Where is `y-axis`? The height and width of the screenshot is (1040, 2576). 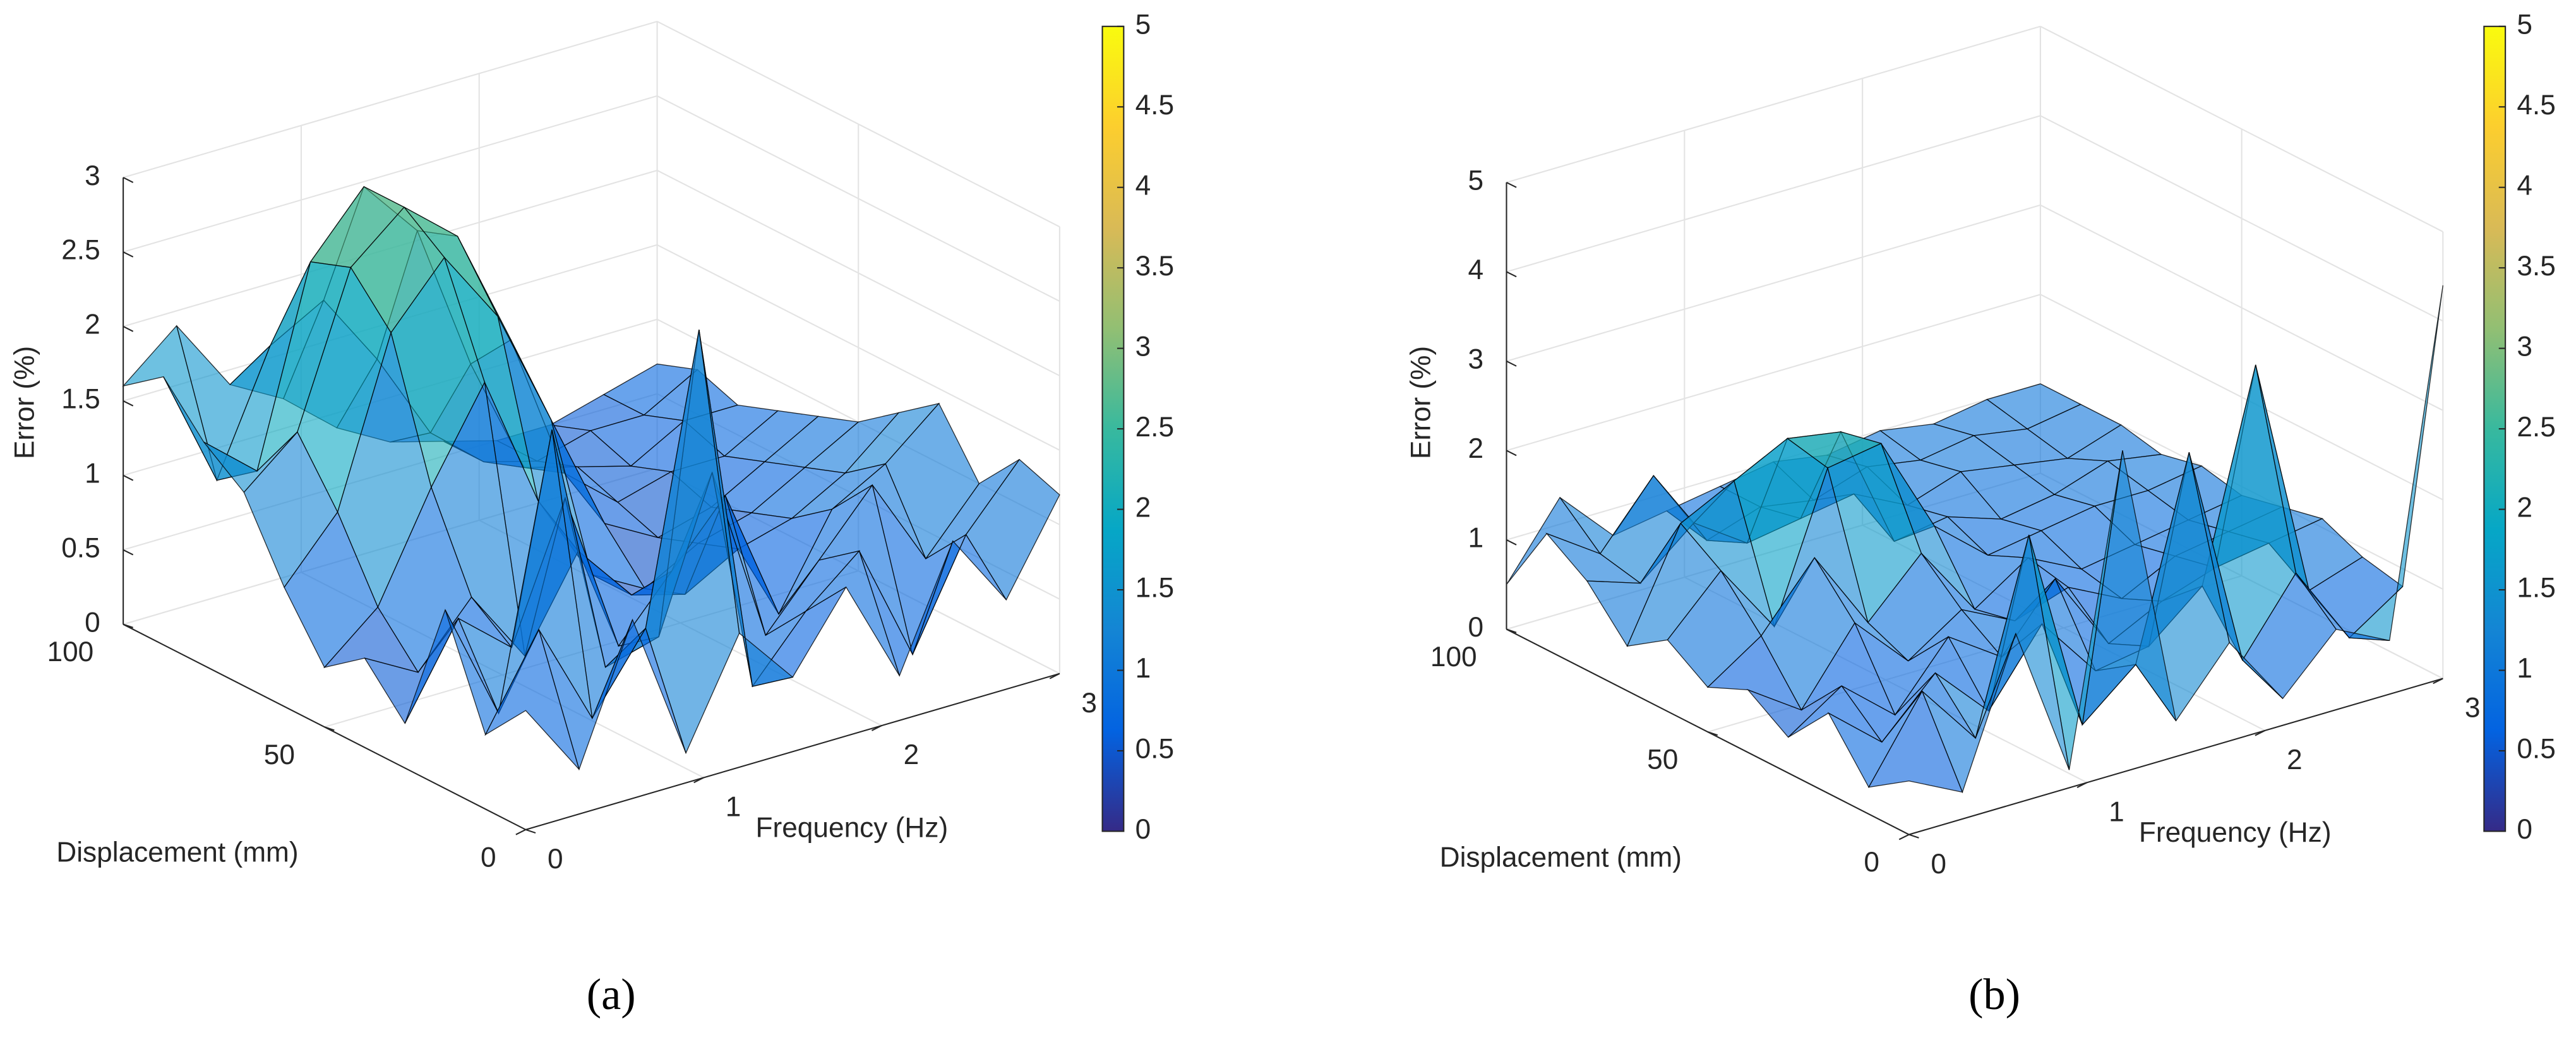
y-axis is located at coordinates (324, 726).